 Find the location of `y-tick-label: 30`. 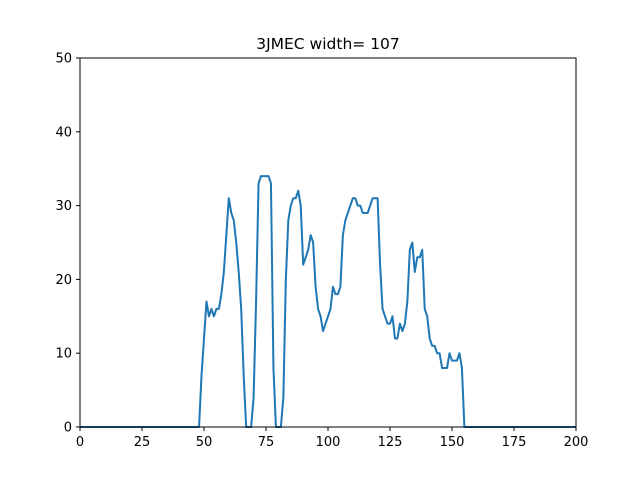

y-tick-label: 30 is located at coordinates (63, 206).